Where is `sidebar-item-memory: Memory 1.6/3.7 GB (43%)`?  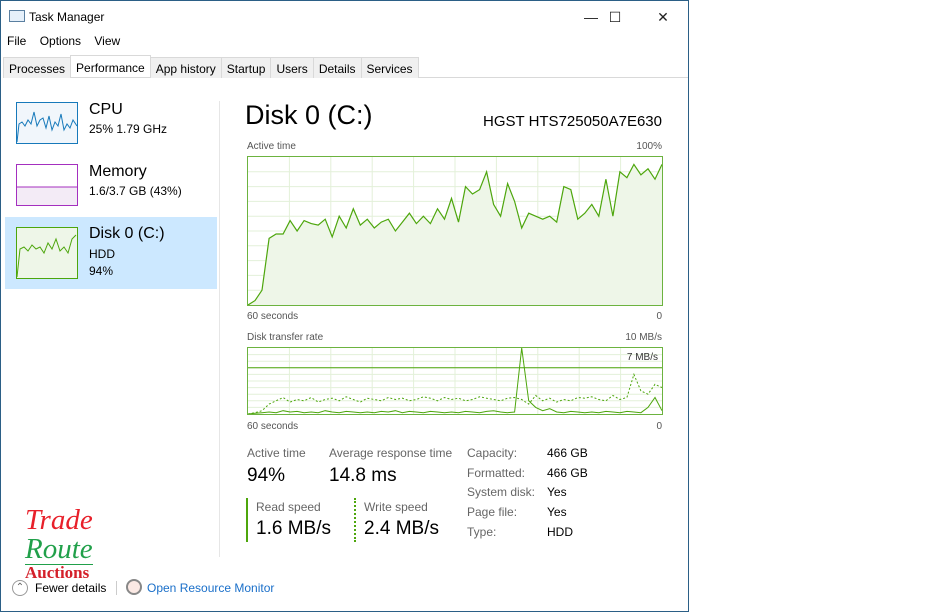
sidebar-item-memory: Memory 1.6/3.7 GB (43%) is located at coordinates (111, 186).